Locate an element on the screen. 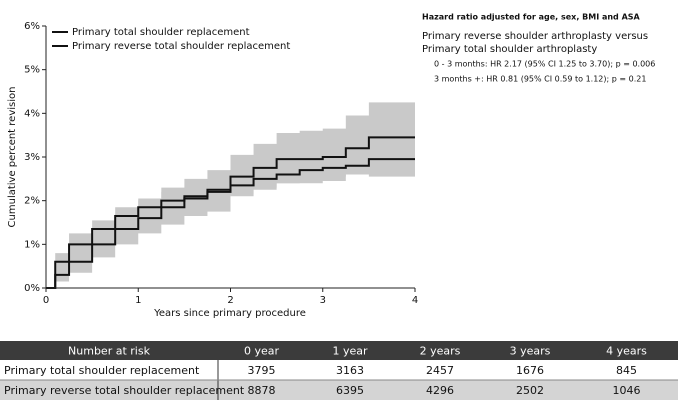  table-cell: 1676 is located at coordinates (530, 370).